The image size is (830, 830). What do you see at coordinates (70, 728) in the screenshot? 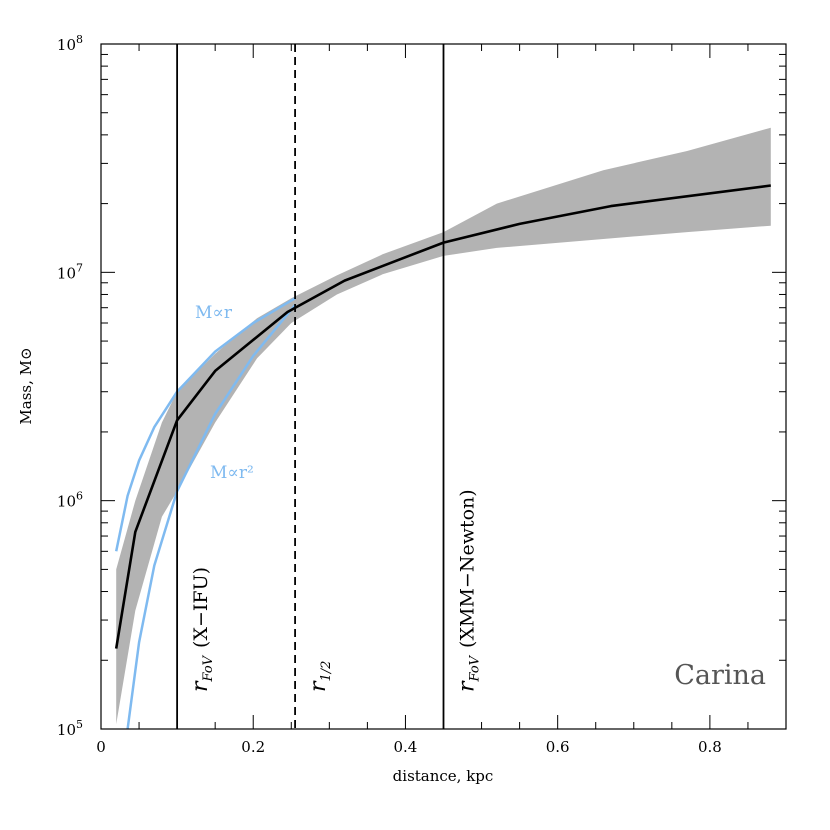
I see `y-tick-label-0: 10⁵` at bounding box center [70, 728].